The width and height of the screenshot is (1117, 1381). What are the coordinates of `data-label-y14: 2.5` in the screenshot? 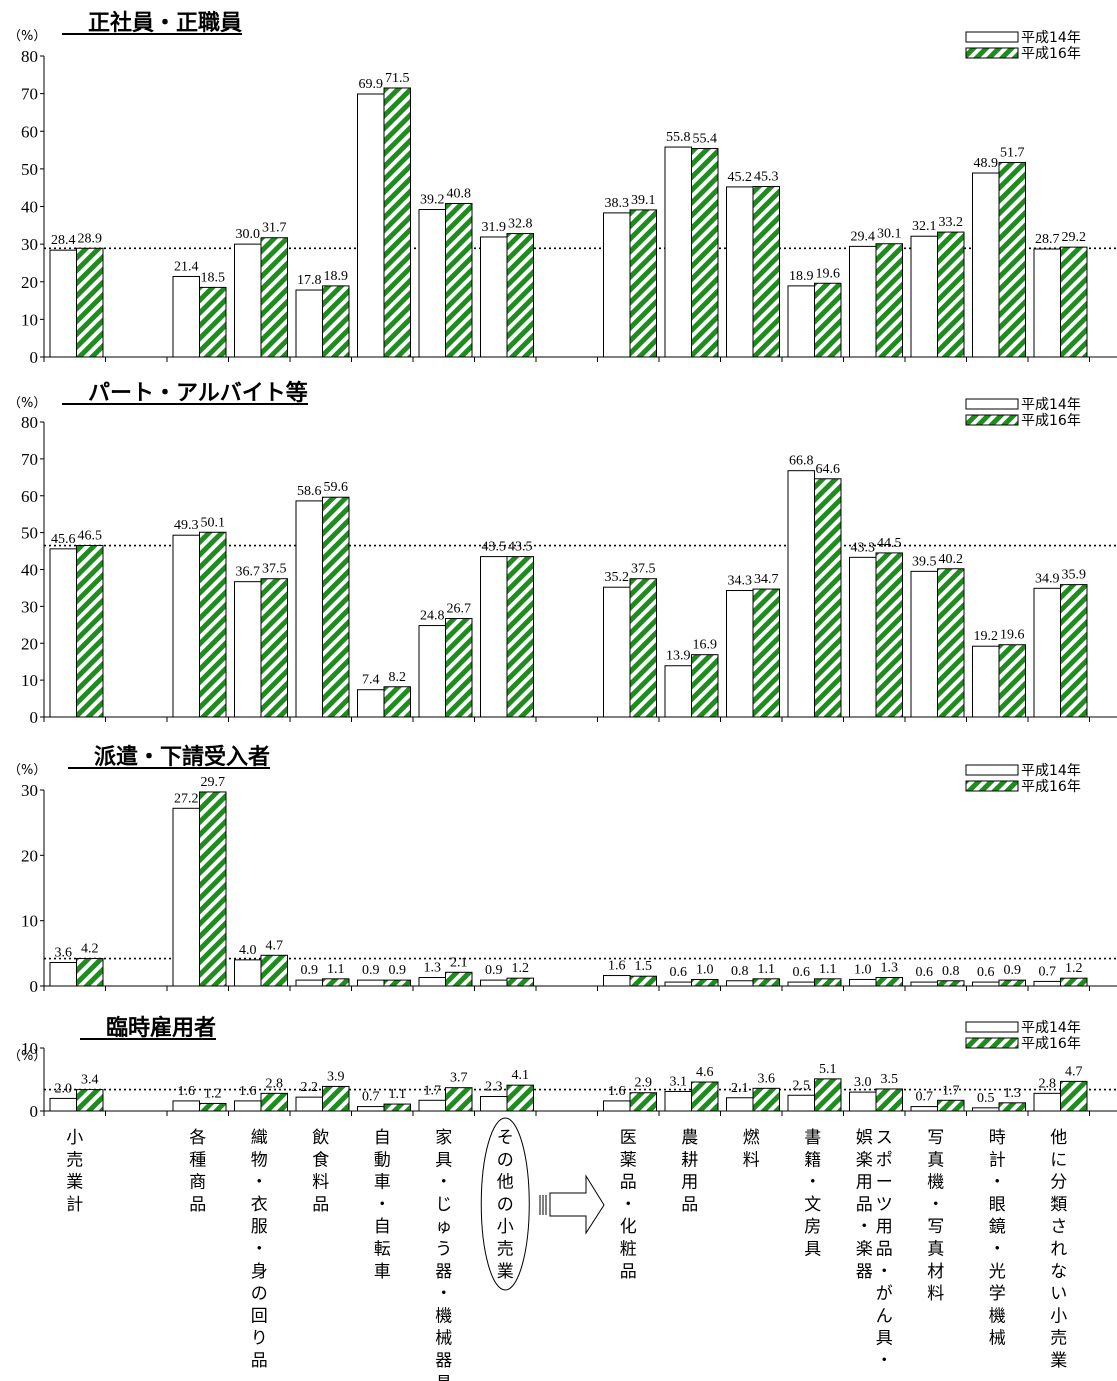 It's located at (802, 1085).